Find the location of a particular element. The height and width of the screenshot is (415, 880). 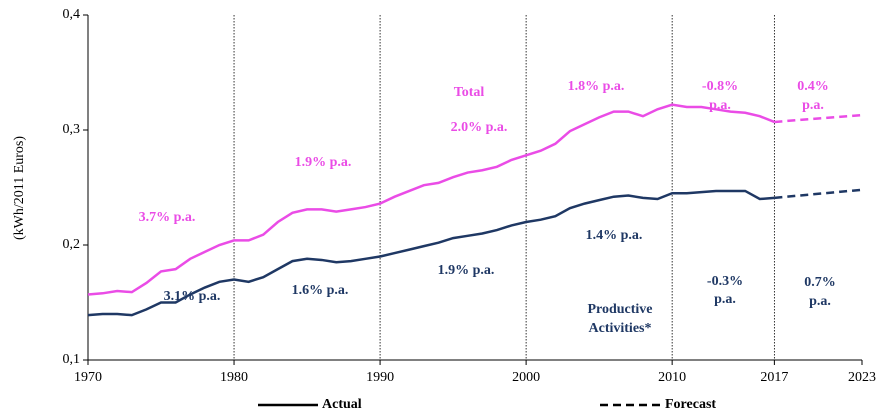

legend-actual: Actual is located at coordinates (342, 404).